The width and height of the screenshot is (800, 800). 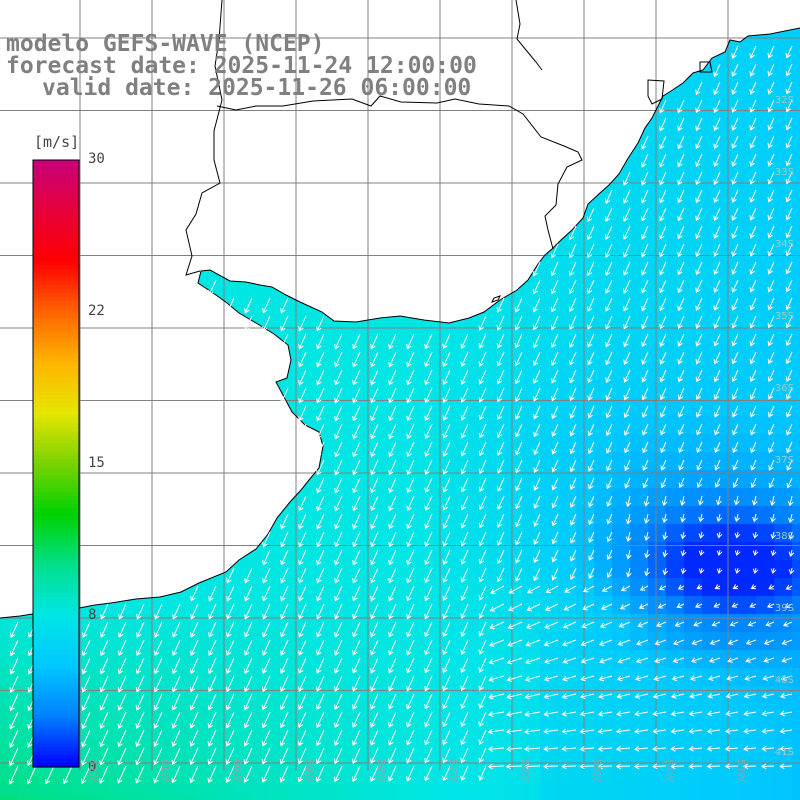 I want to click on lat-label: 36S, so click(x=784, y=388).